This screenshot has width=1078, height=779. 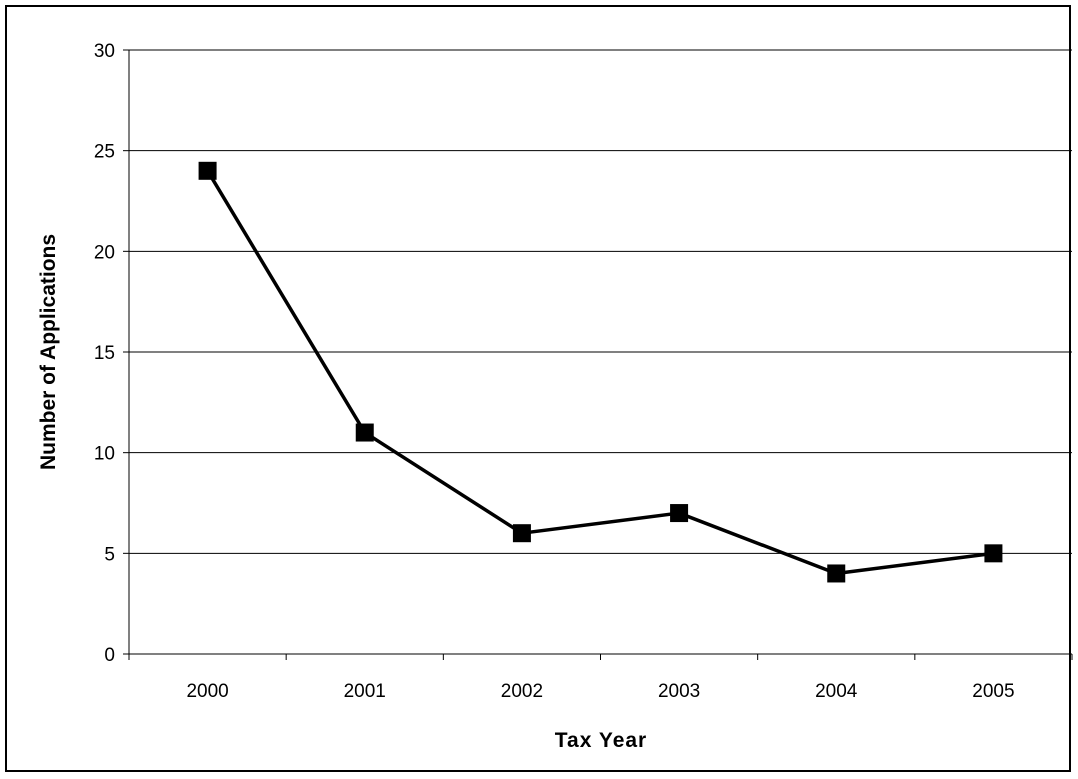 I want to click on y-tick-label: 20, so click(x=104, y=252).